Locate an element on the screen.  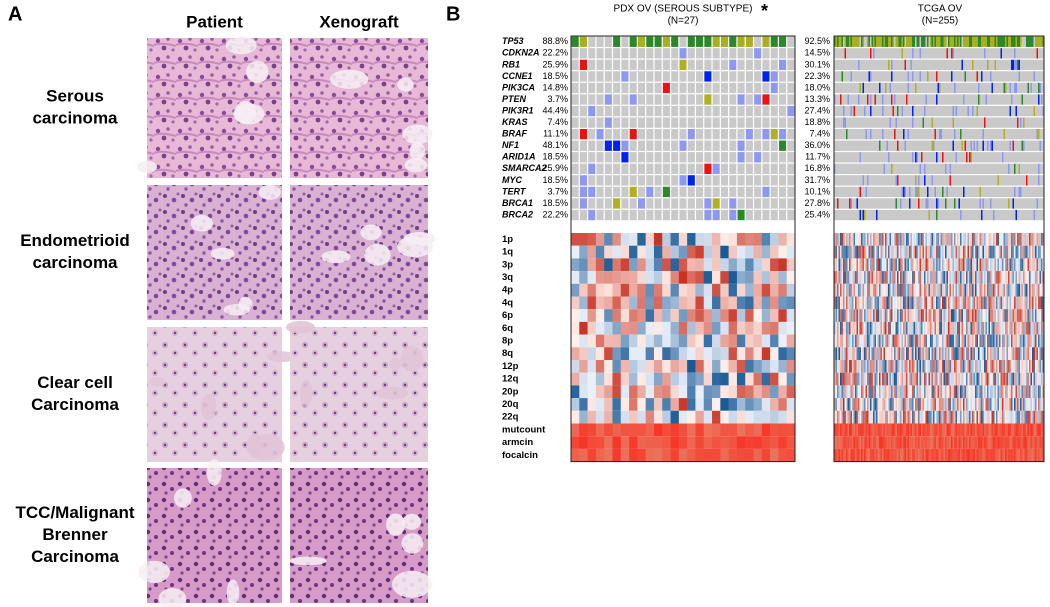
pdx-frequency: 18.5% is located at coordinates (555, 180).